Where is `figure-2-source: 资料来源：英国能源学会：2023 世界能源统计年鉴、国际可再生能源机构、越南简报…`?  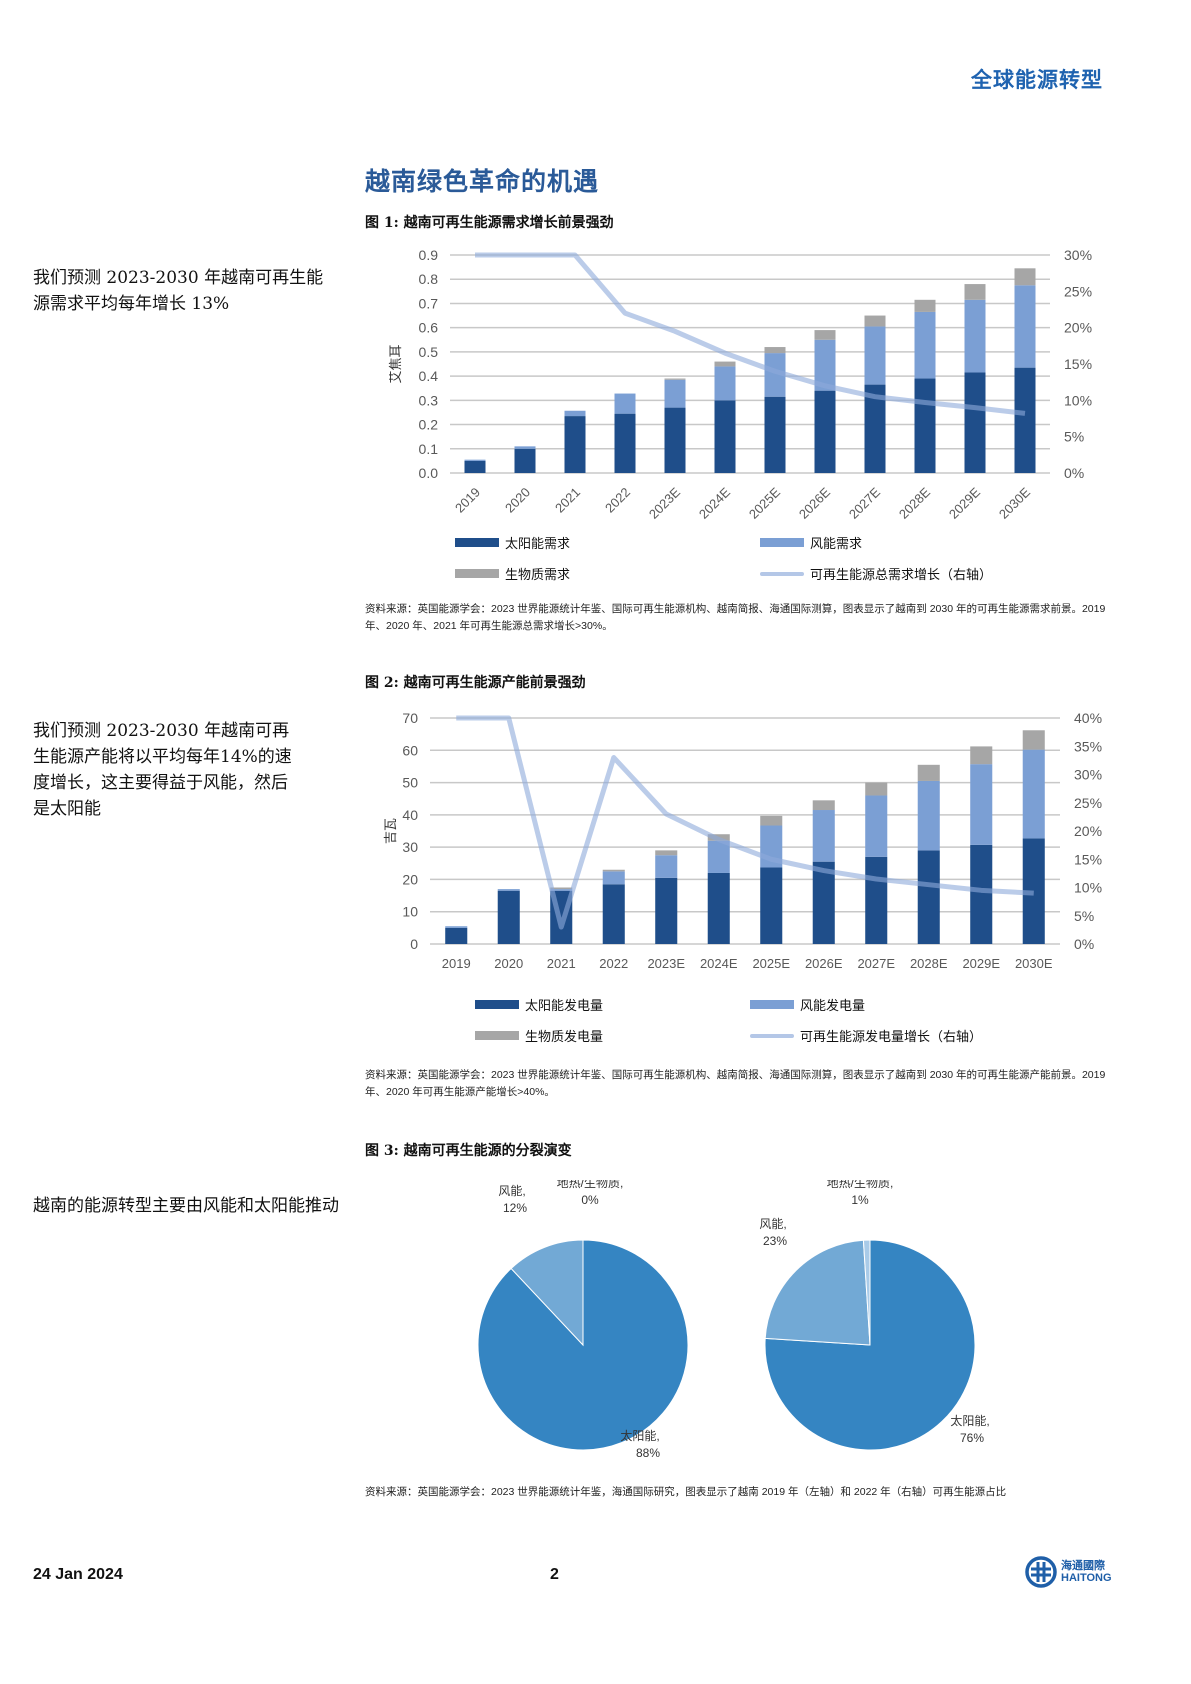 figure-2-source: 资料来源：英国能源学会：2023 世界能源统计年鉴、国际可再生能源机构、越南简报… is located at coordinates (735, 1083).